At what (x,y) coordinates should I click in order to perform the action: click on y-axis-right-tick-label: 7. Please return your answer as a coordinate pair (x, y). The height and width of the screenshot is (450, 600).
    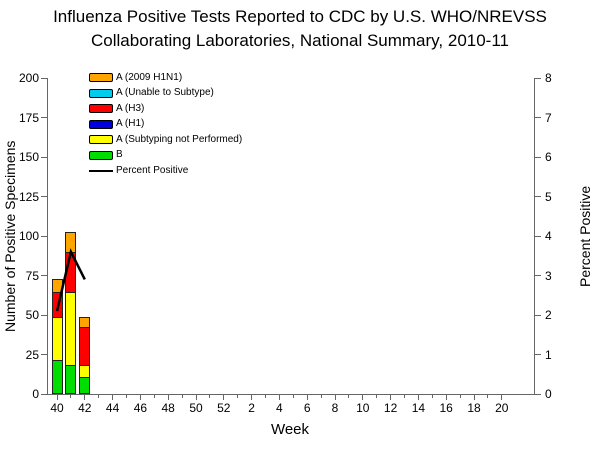
    Looking at the image, I should click on (548, 117).